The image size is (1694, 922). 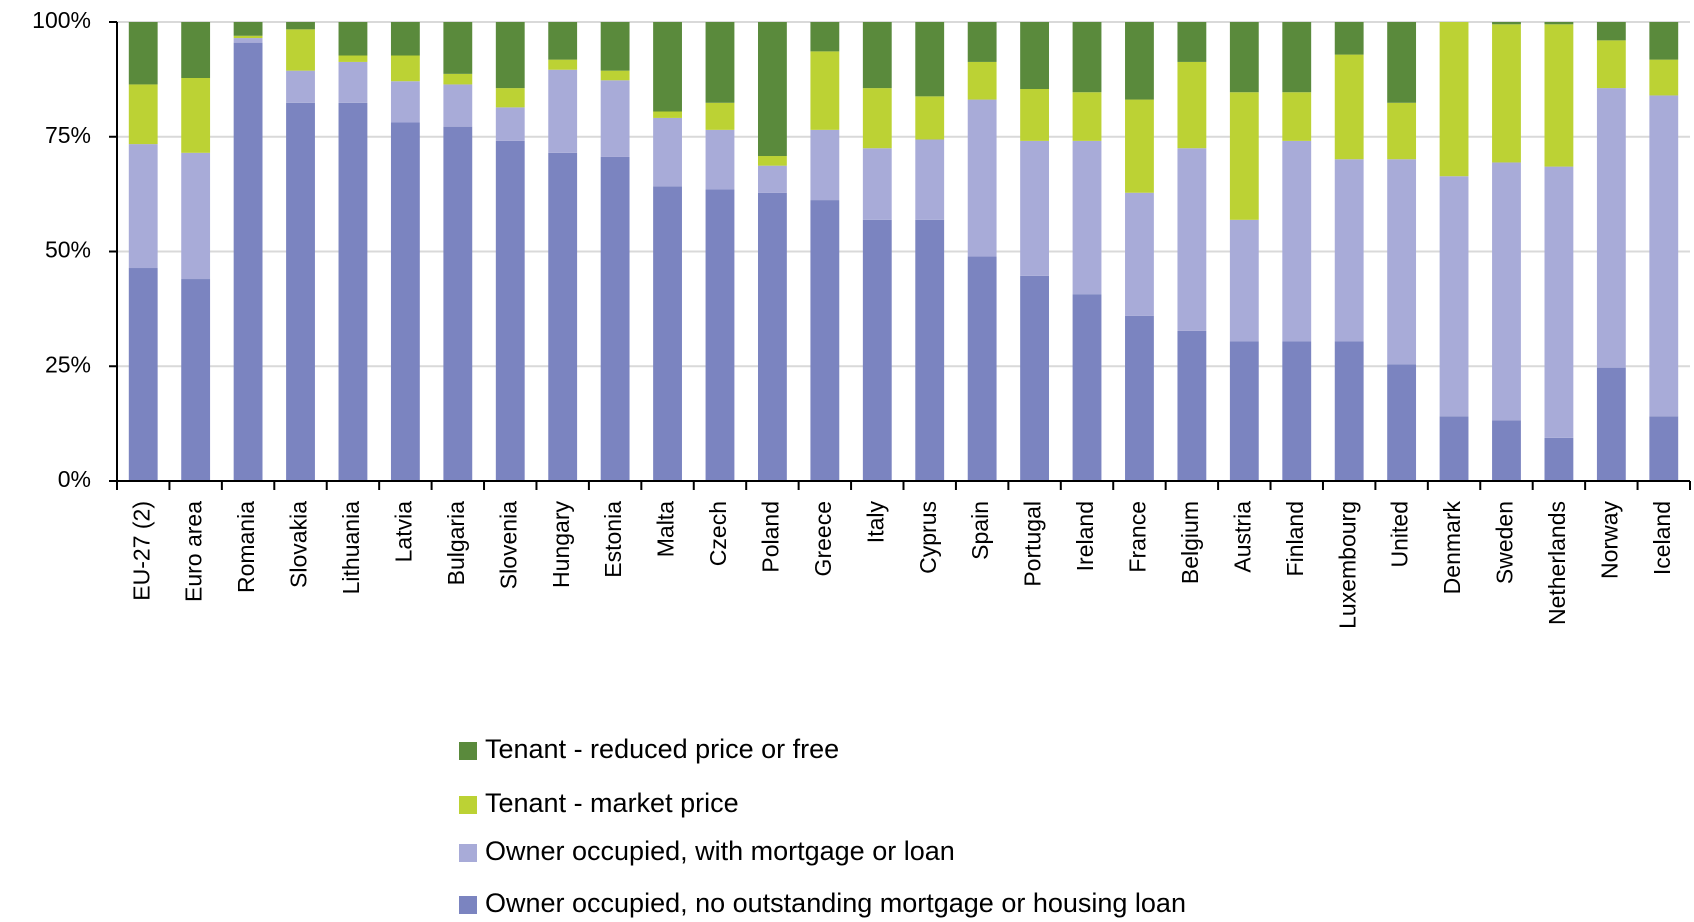 What do you see at coordinates (662, 749) in the screenshot?
I see `legend-label: Tenant - reduced price or free` at bounding box center [662, 749].